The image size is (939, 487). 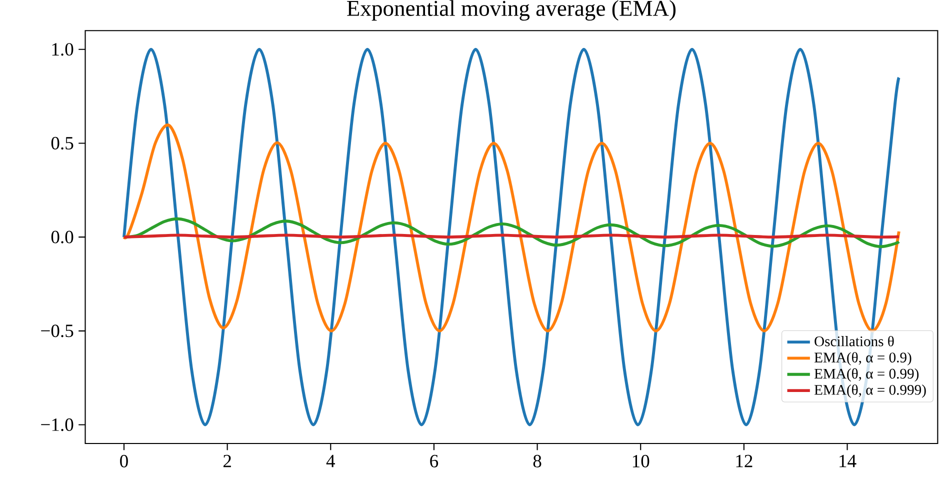 I want to click on legend-label: EMA(θ, α = 0.9), so click(x=863, y=359).